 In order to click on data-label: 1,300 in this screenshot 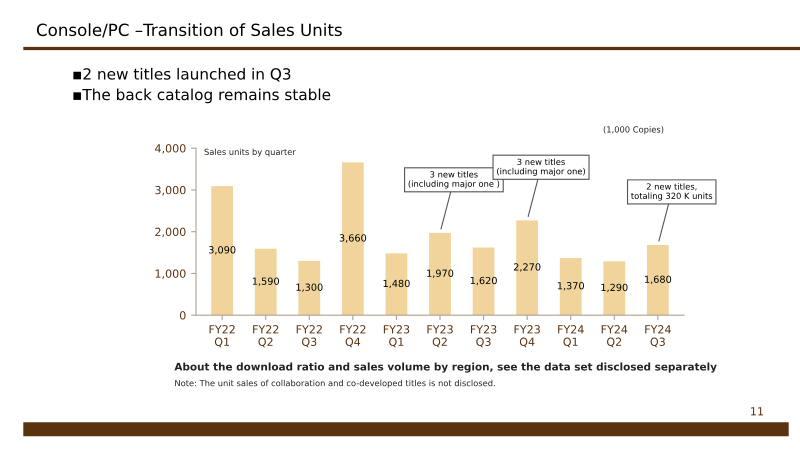, I will do `click(309, 288)`.